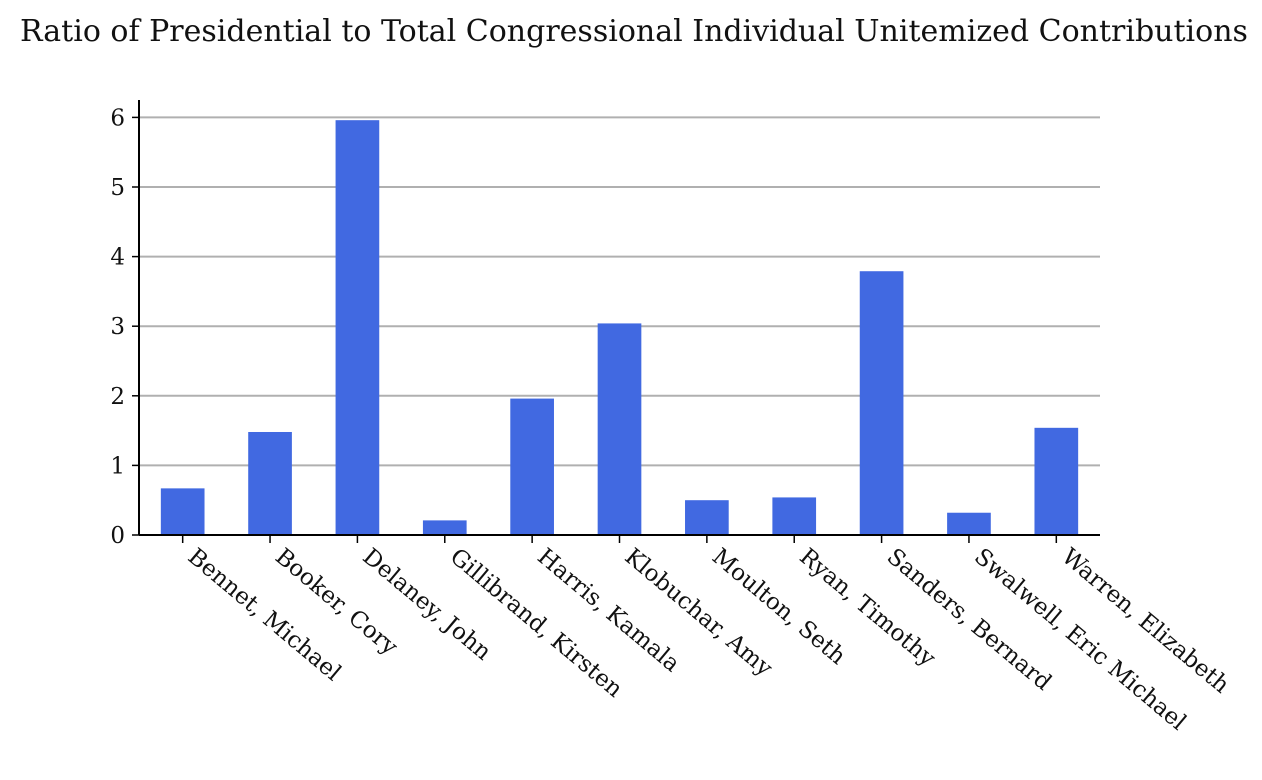 The height and width of the screenshot is (780, 1262). I want to click on y-tick-label: 1, so click(117, 466).